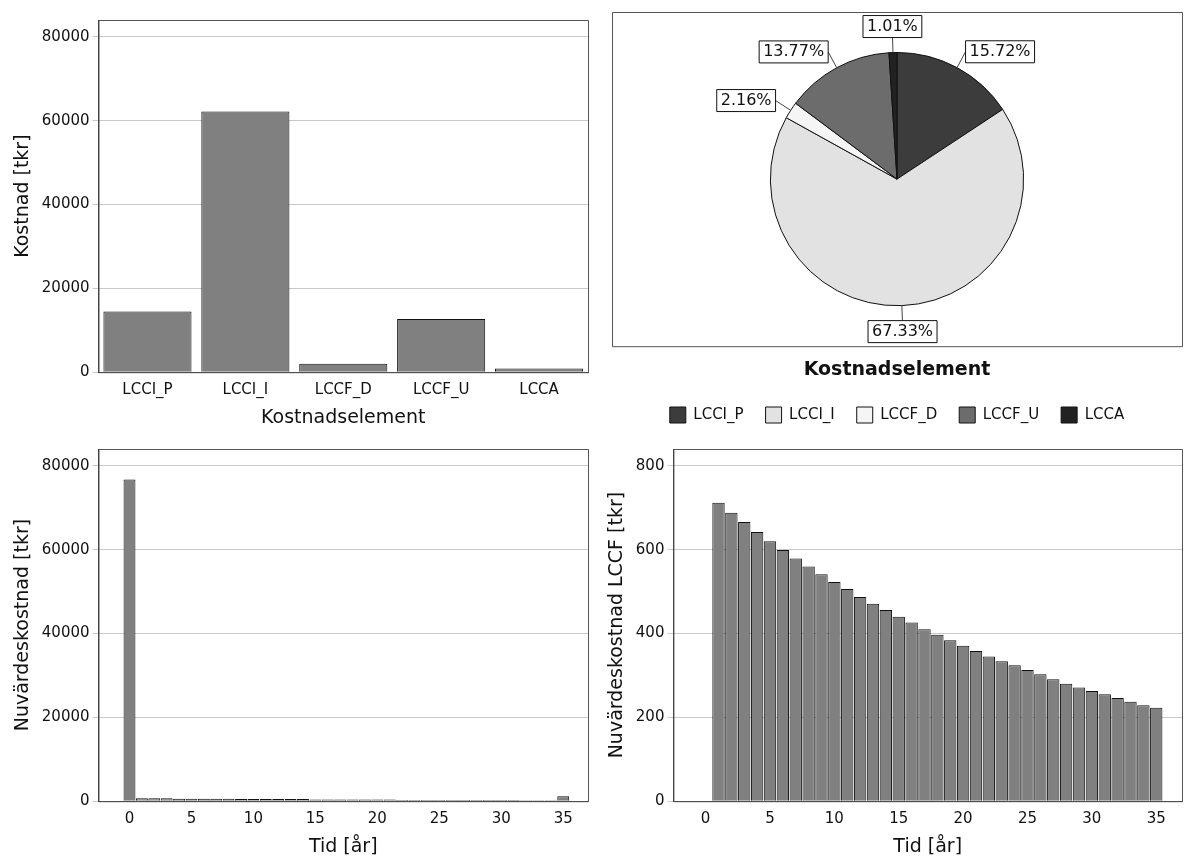 The height and width of the screenshot is (862, 1198). I want to click on legend-title: Kostnadselement, so click(897, 367).